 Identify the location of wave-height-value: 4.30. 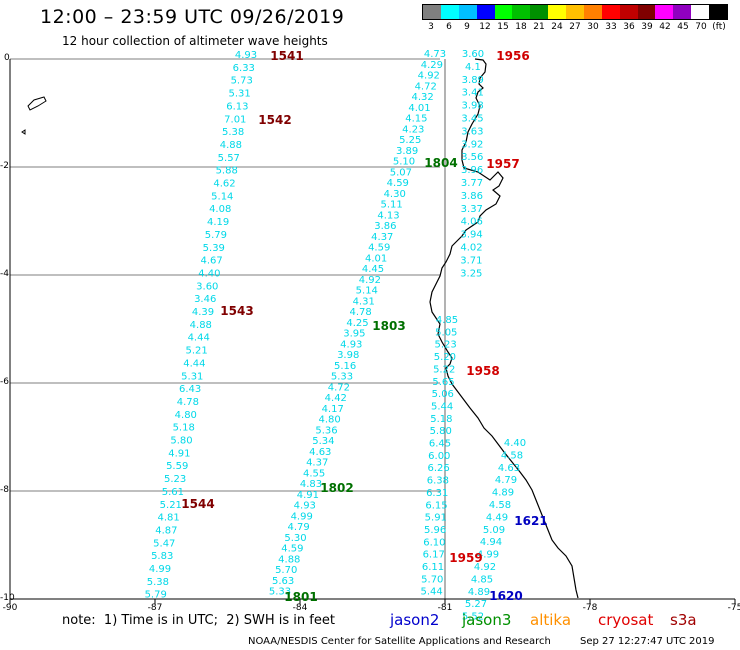
(395, 194).